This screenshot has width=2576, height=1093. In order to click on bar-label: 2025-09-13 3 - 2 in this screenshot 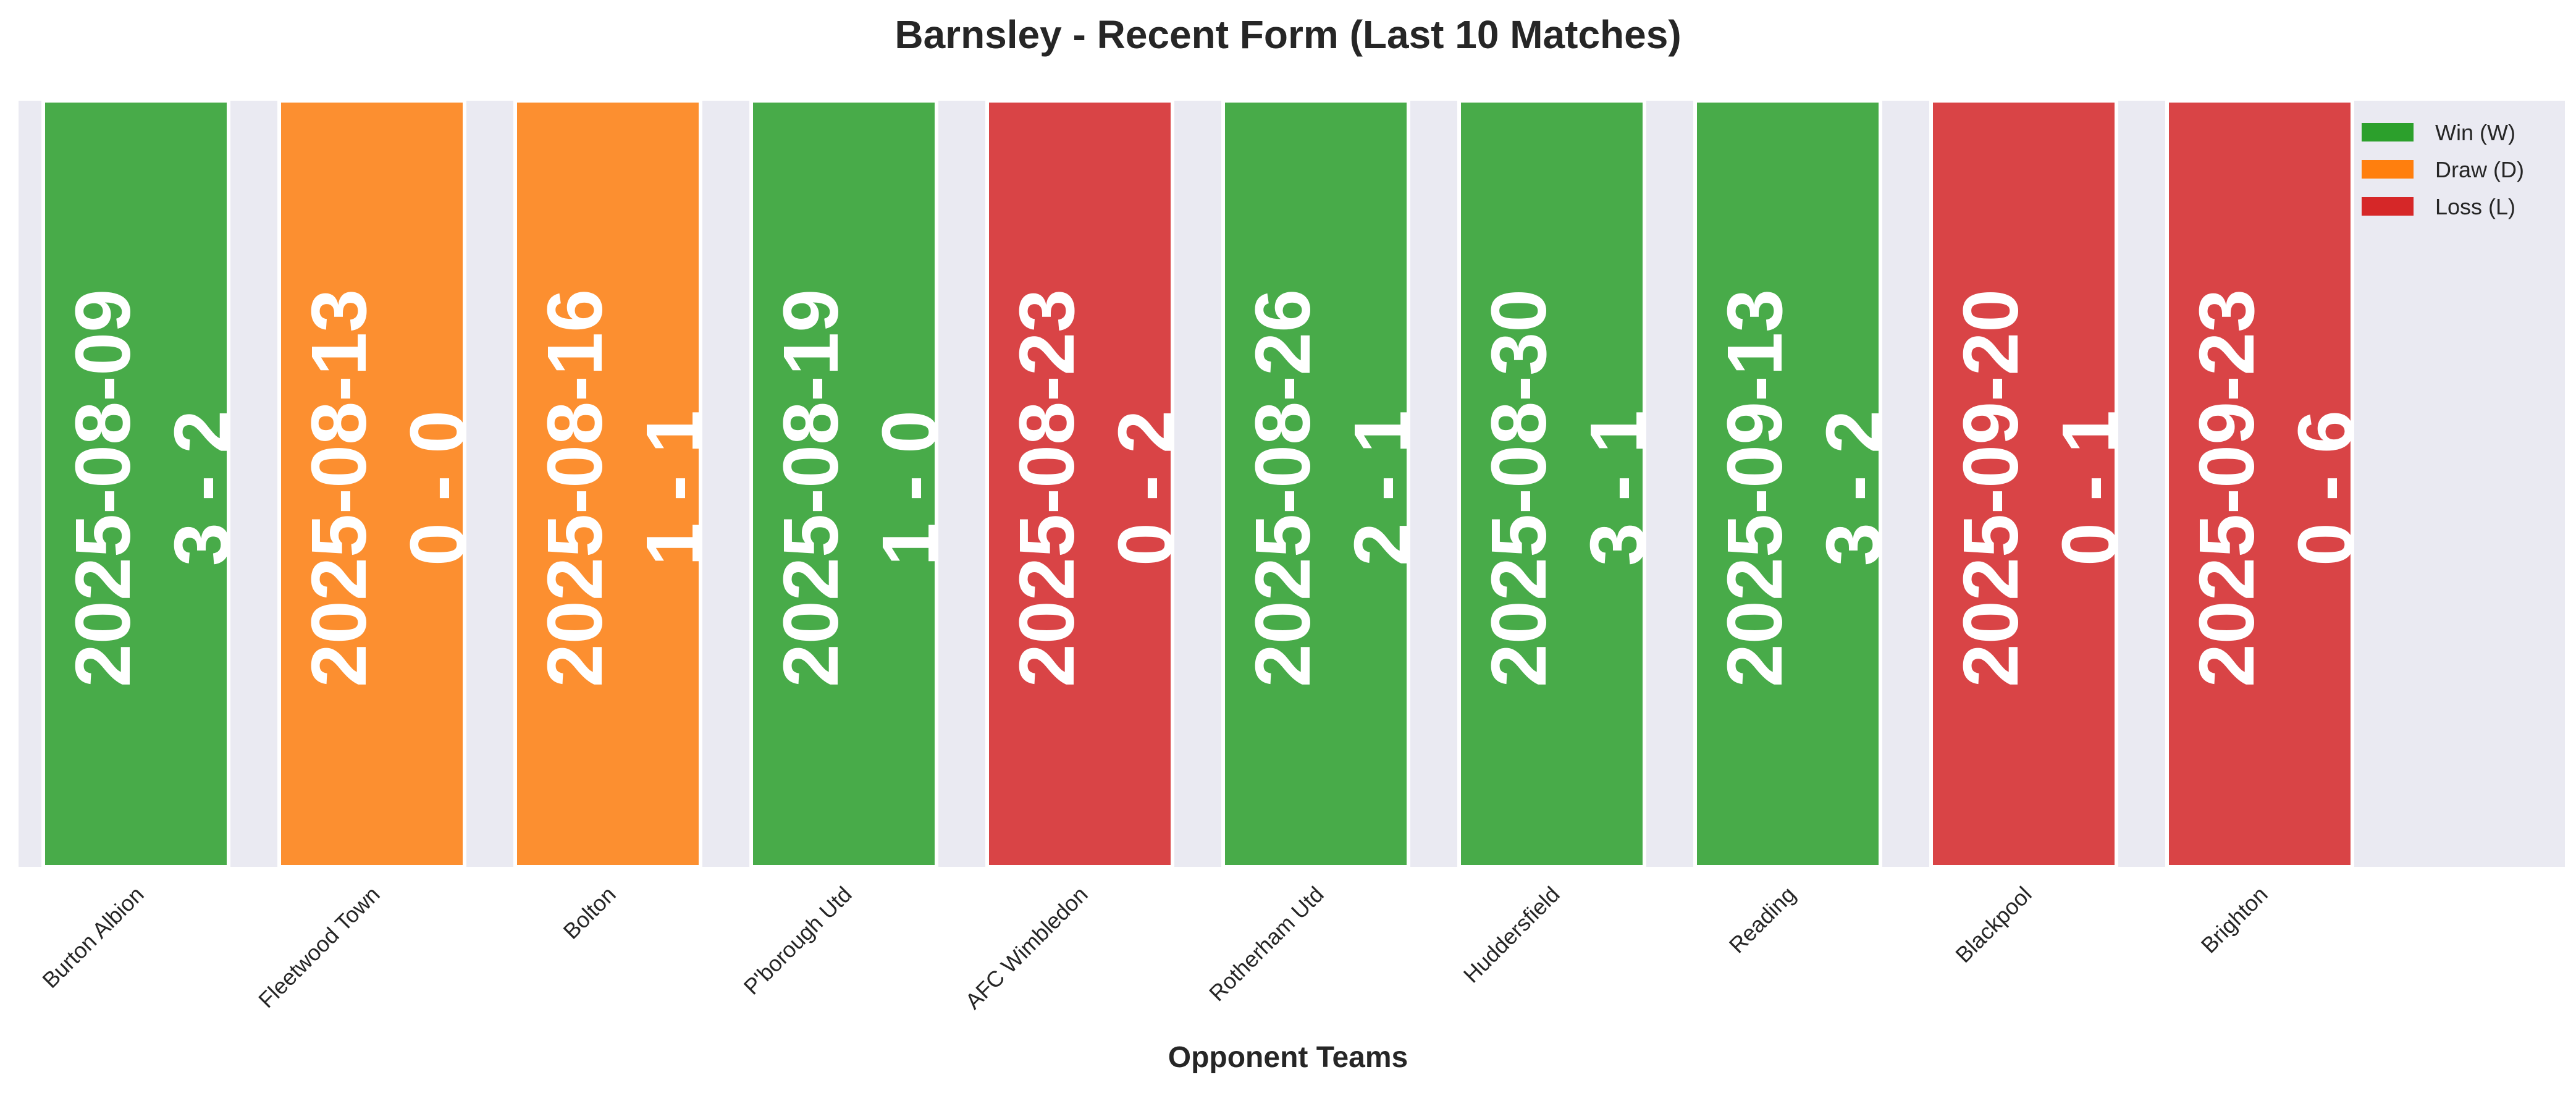, I will do `click(1804, 489)`.